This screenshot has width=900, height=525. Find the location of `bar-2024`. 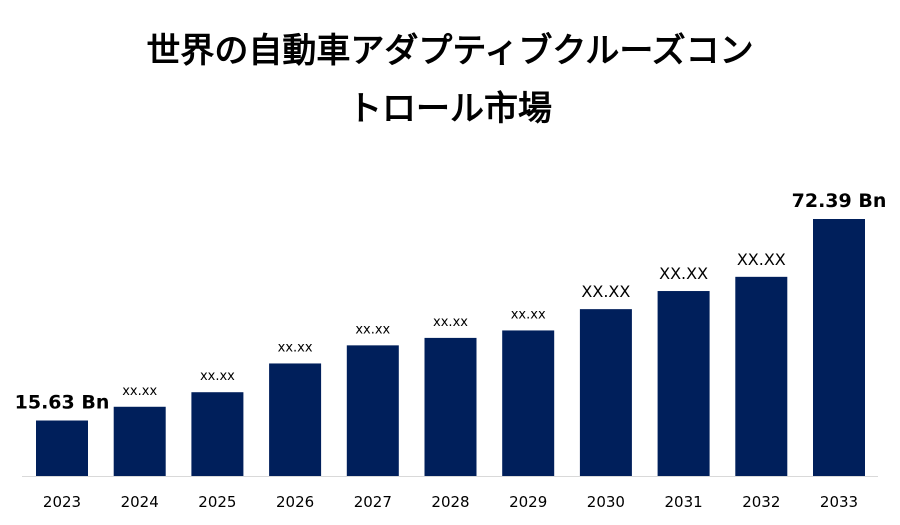

bar-2024 is located at coordinates (139, 441).